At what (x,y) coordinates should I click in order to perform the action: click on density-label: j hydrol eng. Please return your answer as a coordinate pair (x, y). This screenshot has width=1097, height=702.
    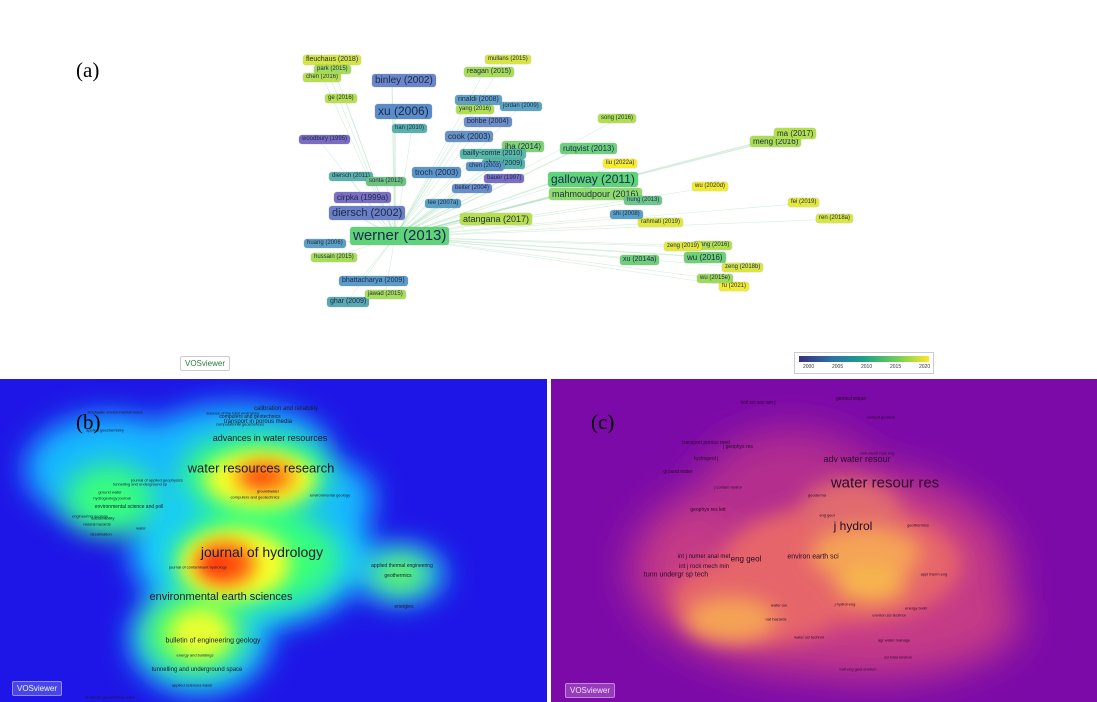
    Looking at the image, I should click on (845, 604).